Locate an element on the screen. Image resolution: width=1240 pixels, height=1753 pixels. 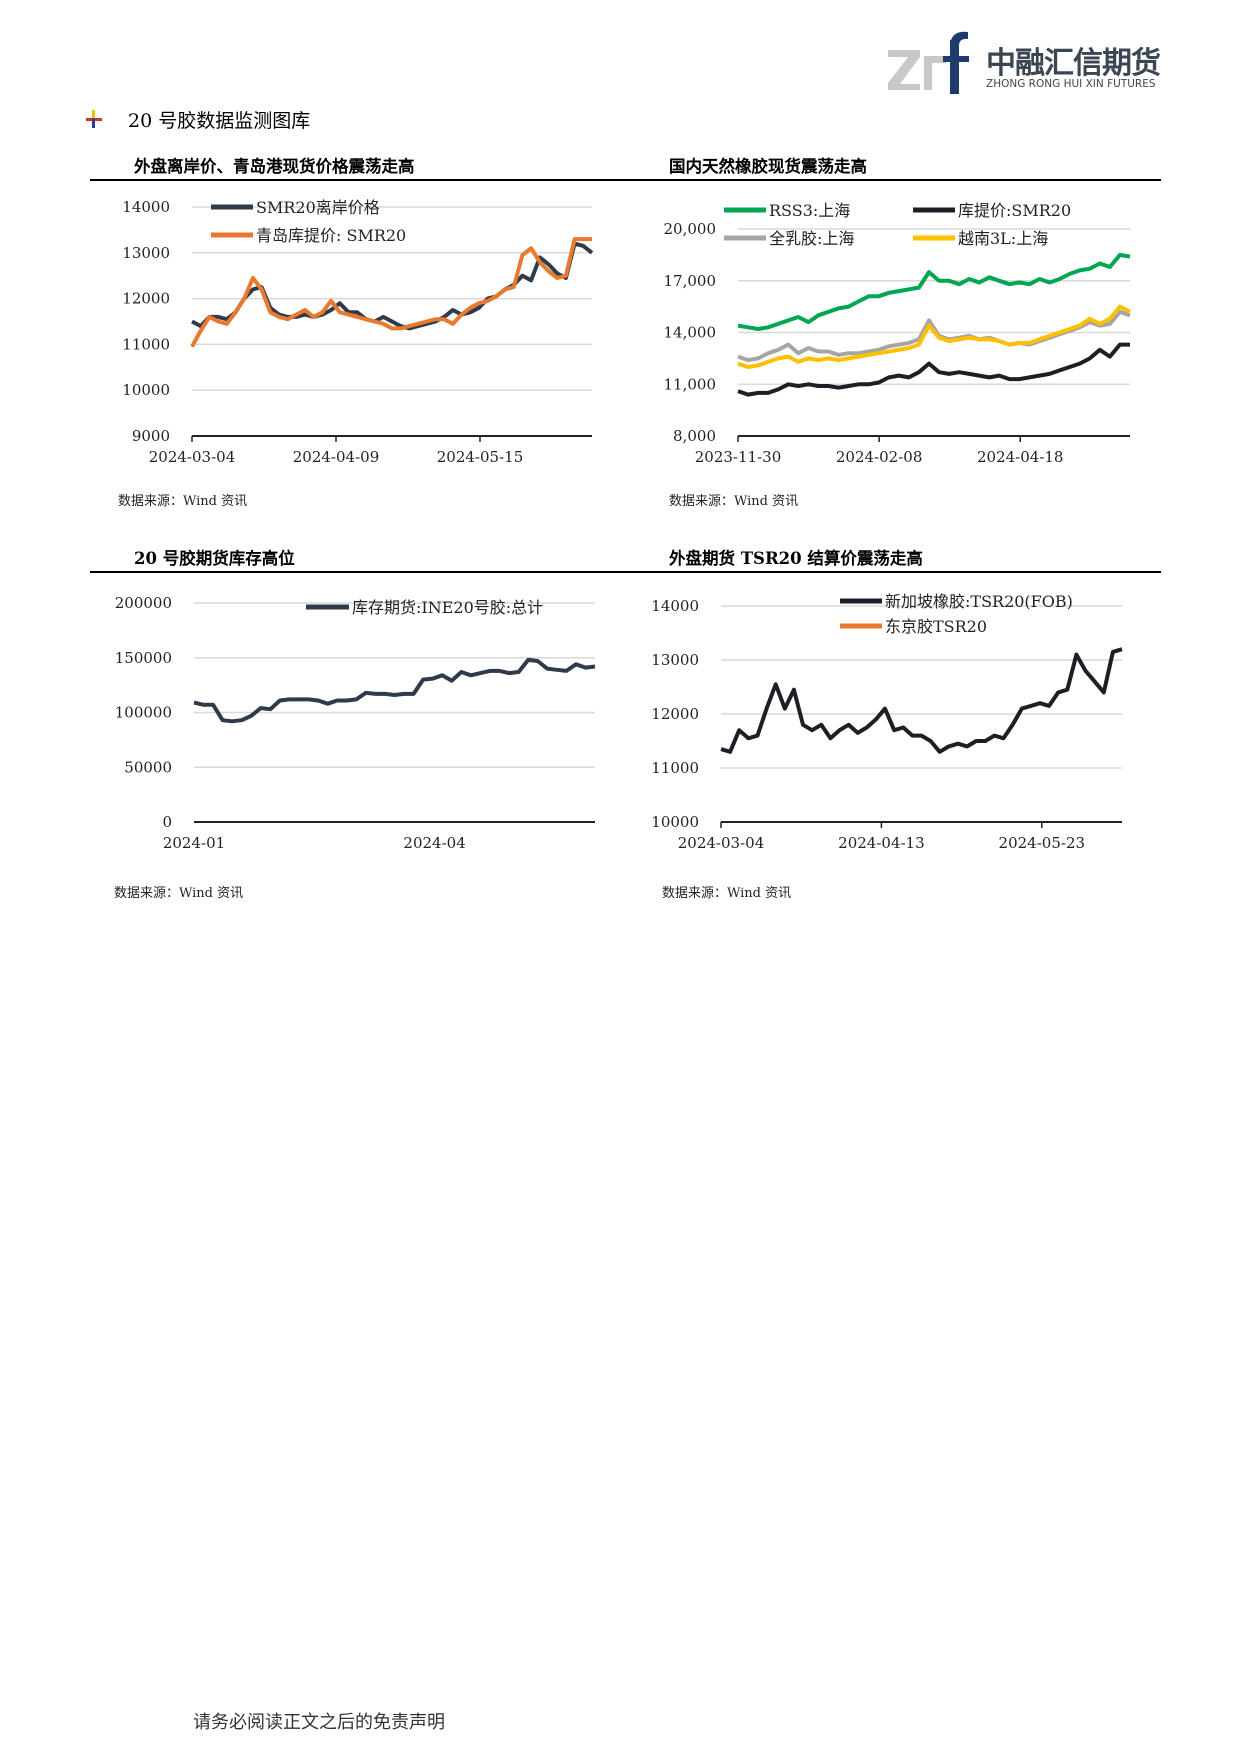
y-tick-label: 200000 is located at coordinates (143, 603).